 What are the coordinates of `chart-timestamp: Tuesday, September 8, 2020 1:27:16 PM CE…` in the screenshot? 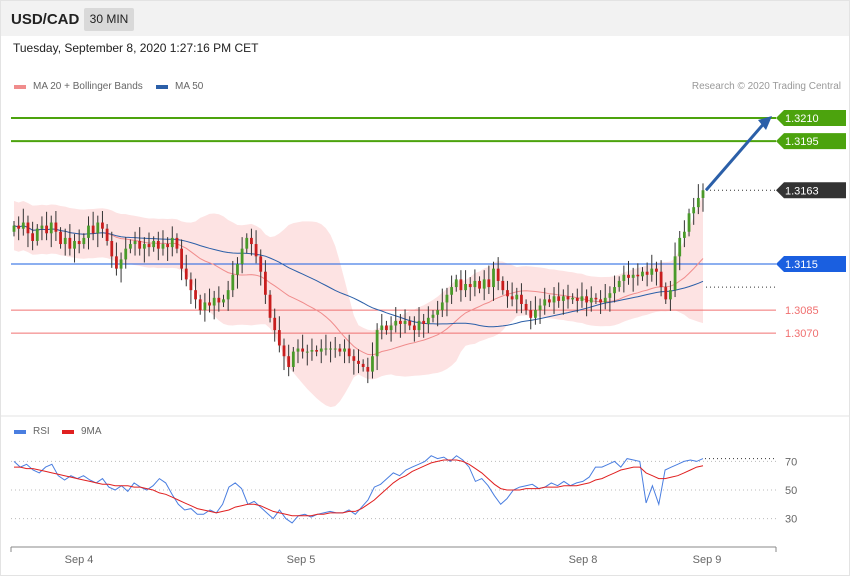 It's located at (136, 48).